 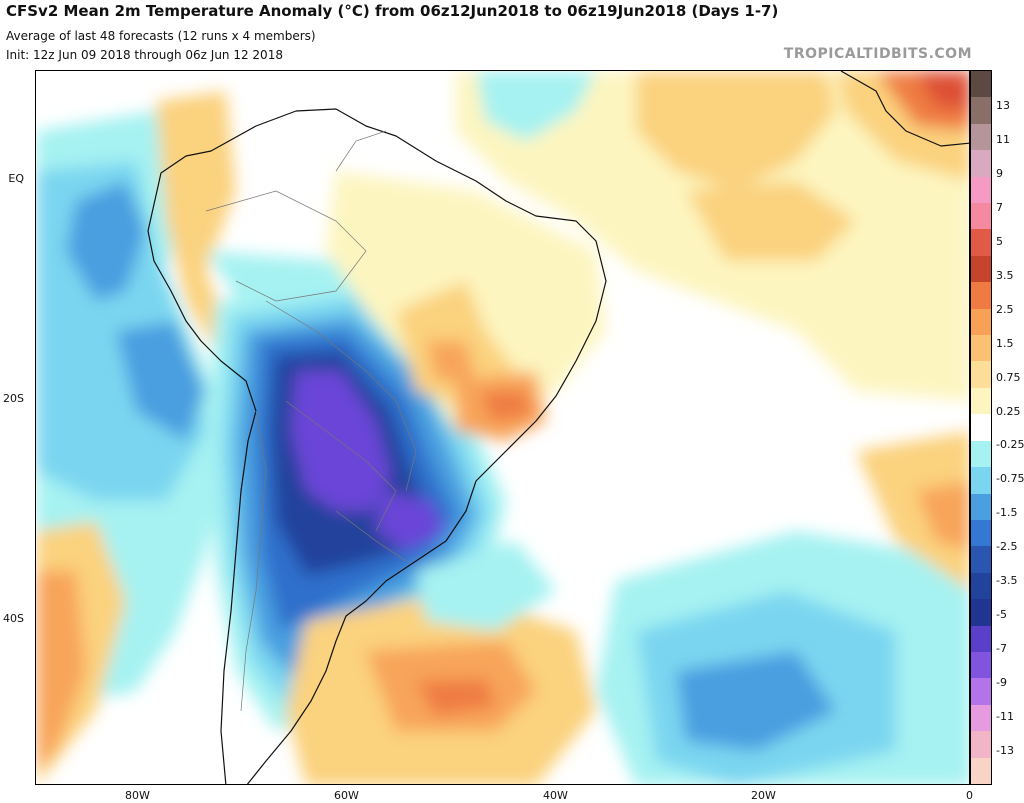 What do you see at coordinates (137, 795) in the screenshot?
I see `lon-label-80w: 80W` at bounding box center [137, 795].